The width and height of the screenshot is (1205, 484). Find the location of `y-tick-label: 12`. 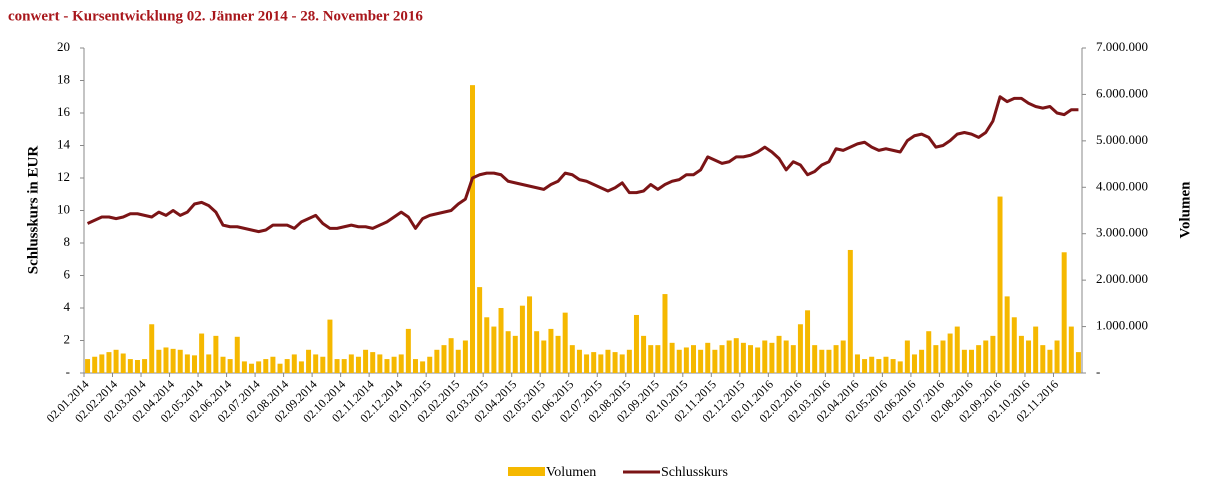

y-tick-label: 12 is located at coordinates (63, 176).